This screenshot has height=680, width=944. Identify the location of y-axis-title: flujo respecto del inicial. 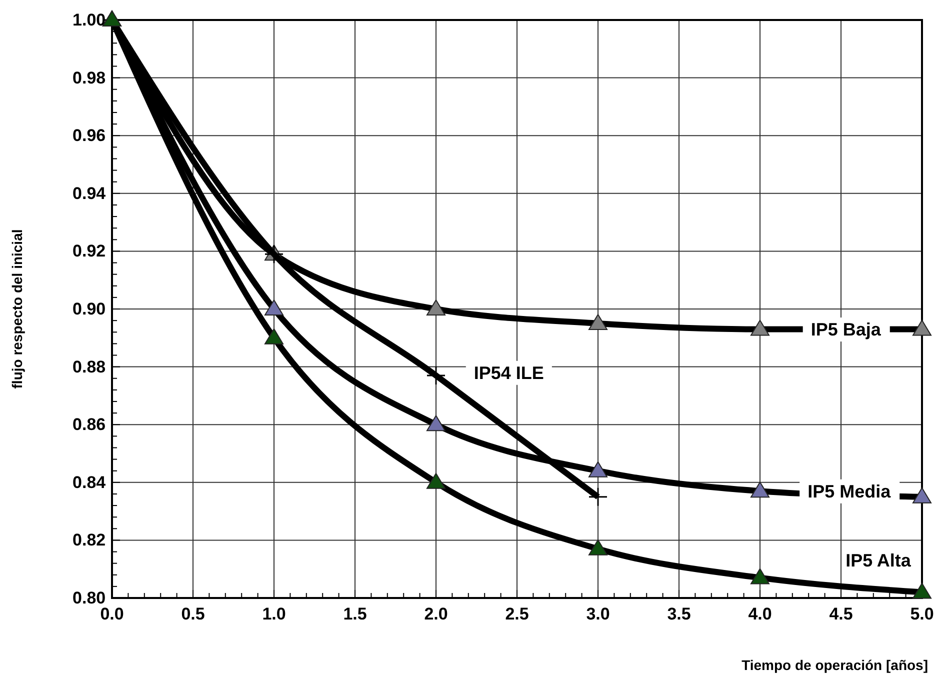
(17, 309).